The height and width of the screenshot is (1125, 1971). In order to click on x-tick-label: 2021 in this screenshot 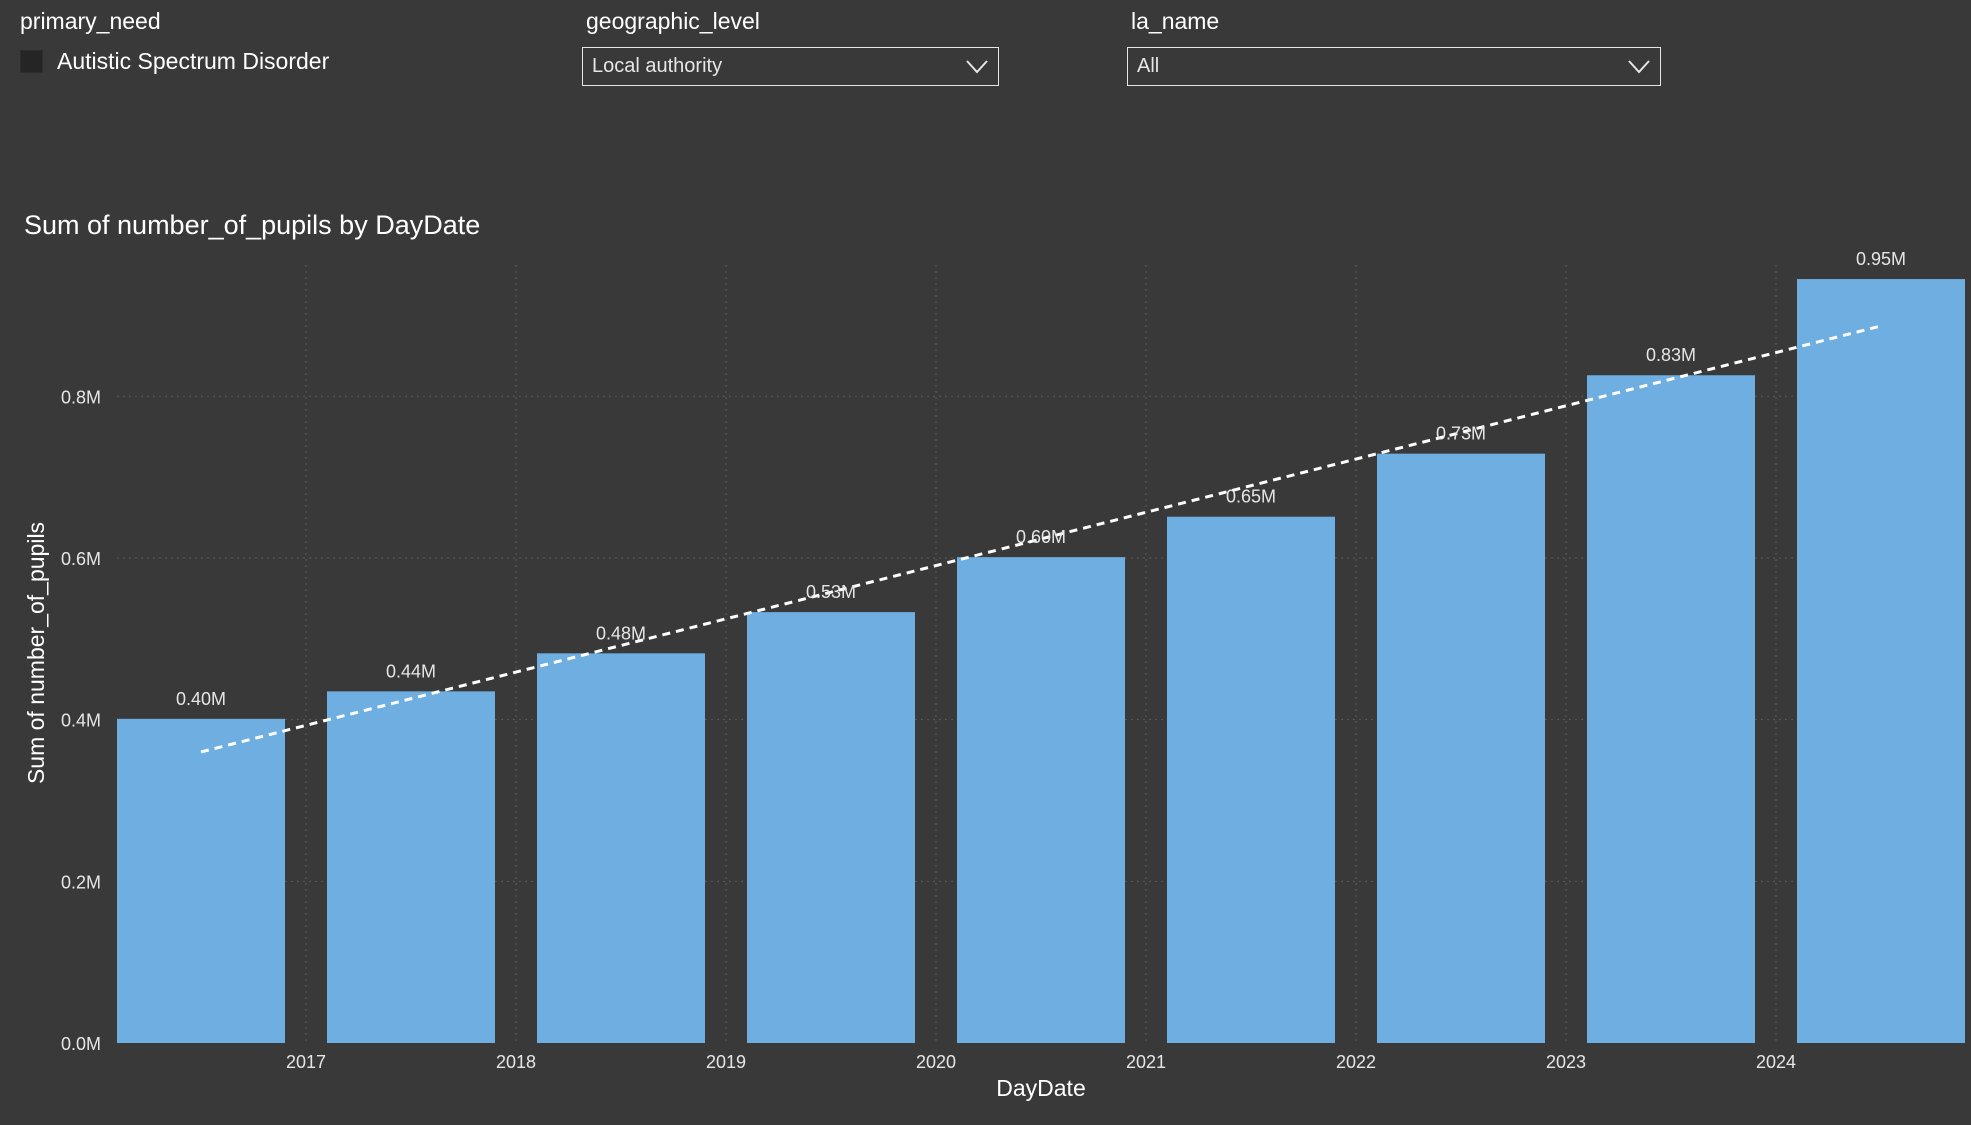, I will do `click(1146, 1062)`.